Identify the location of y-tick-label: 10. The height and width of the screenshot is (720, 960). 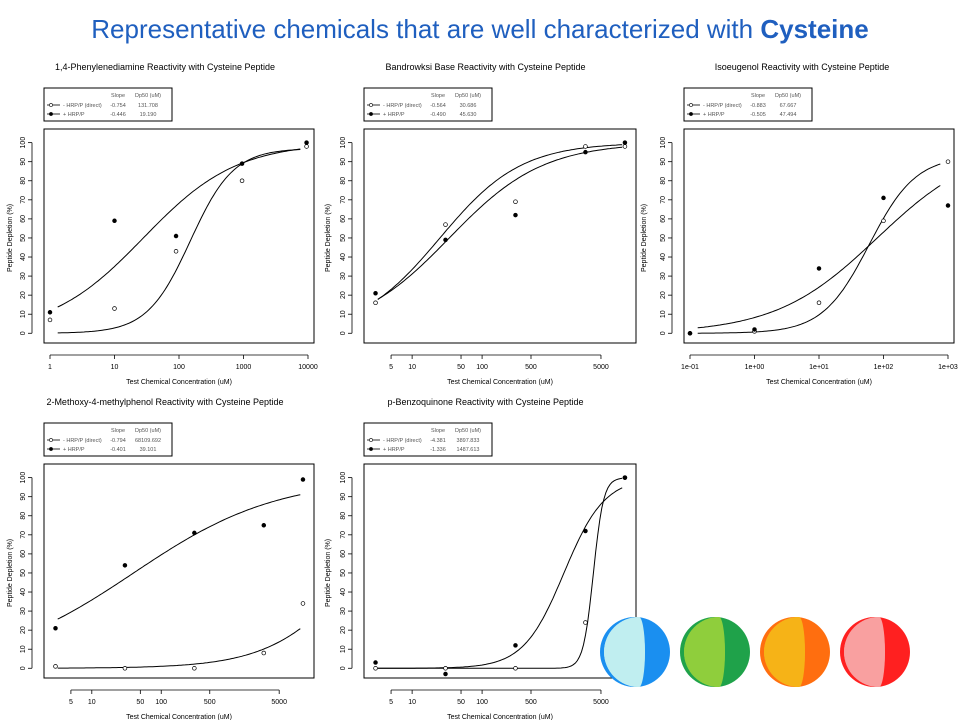
(343, 314).